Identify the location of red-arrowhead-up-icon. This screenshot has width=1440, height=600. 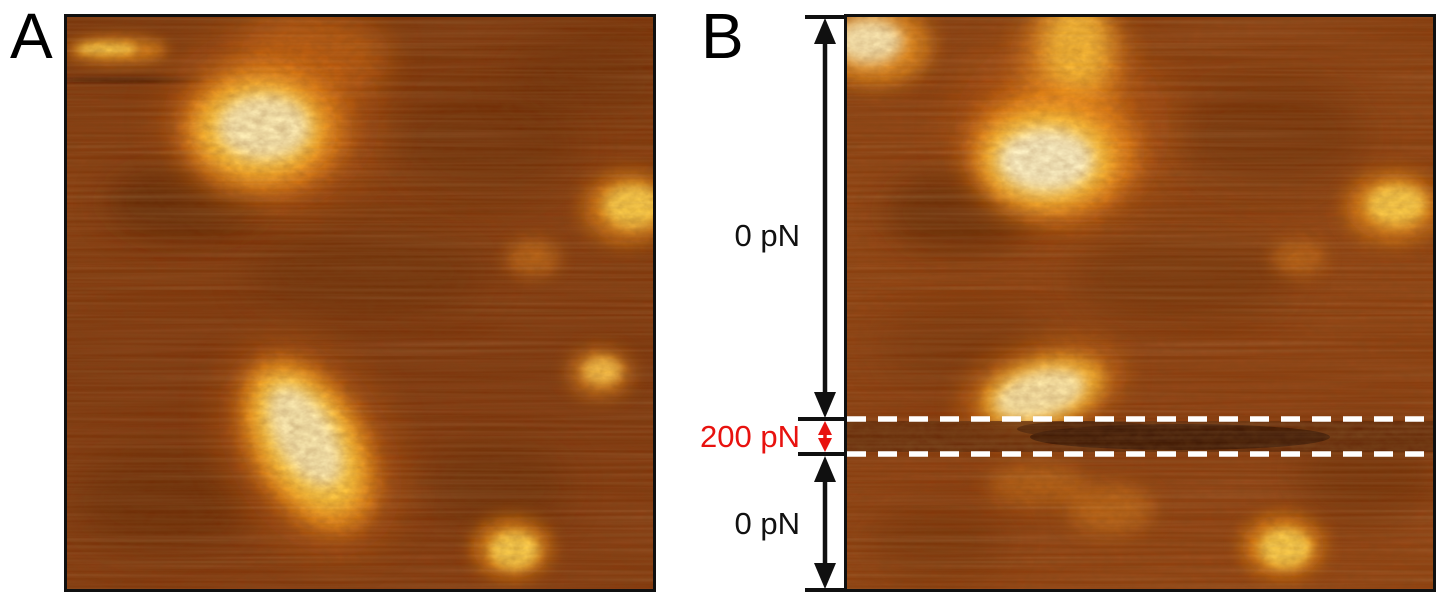
(825, 428).